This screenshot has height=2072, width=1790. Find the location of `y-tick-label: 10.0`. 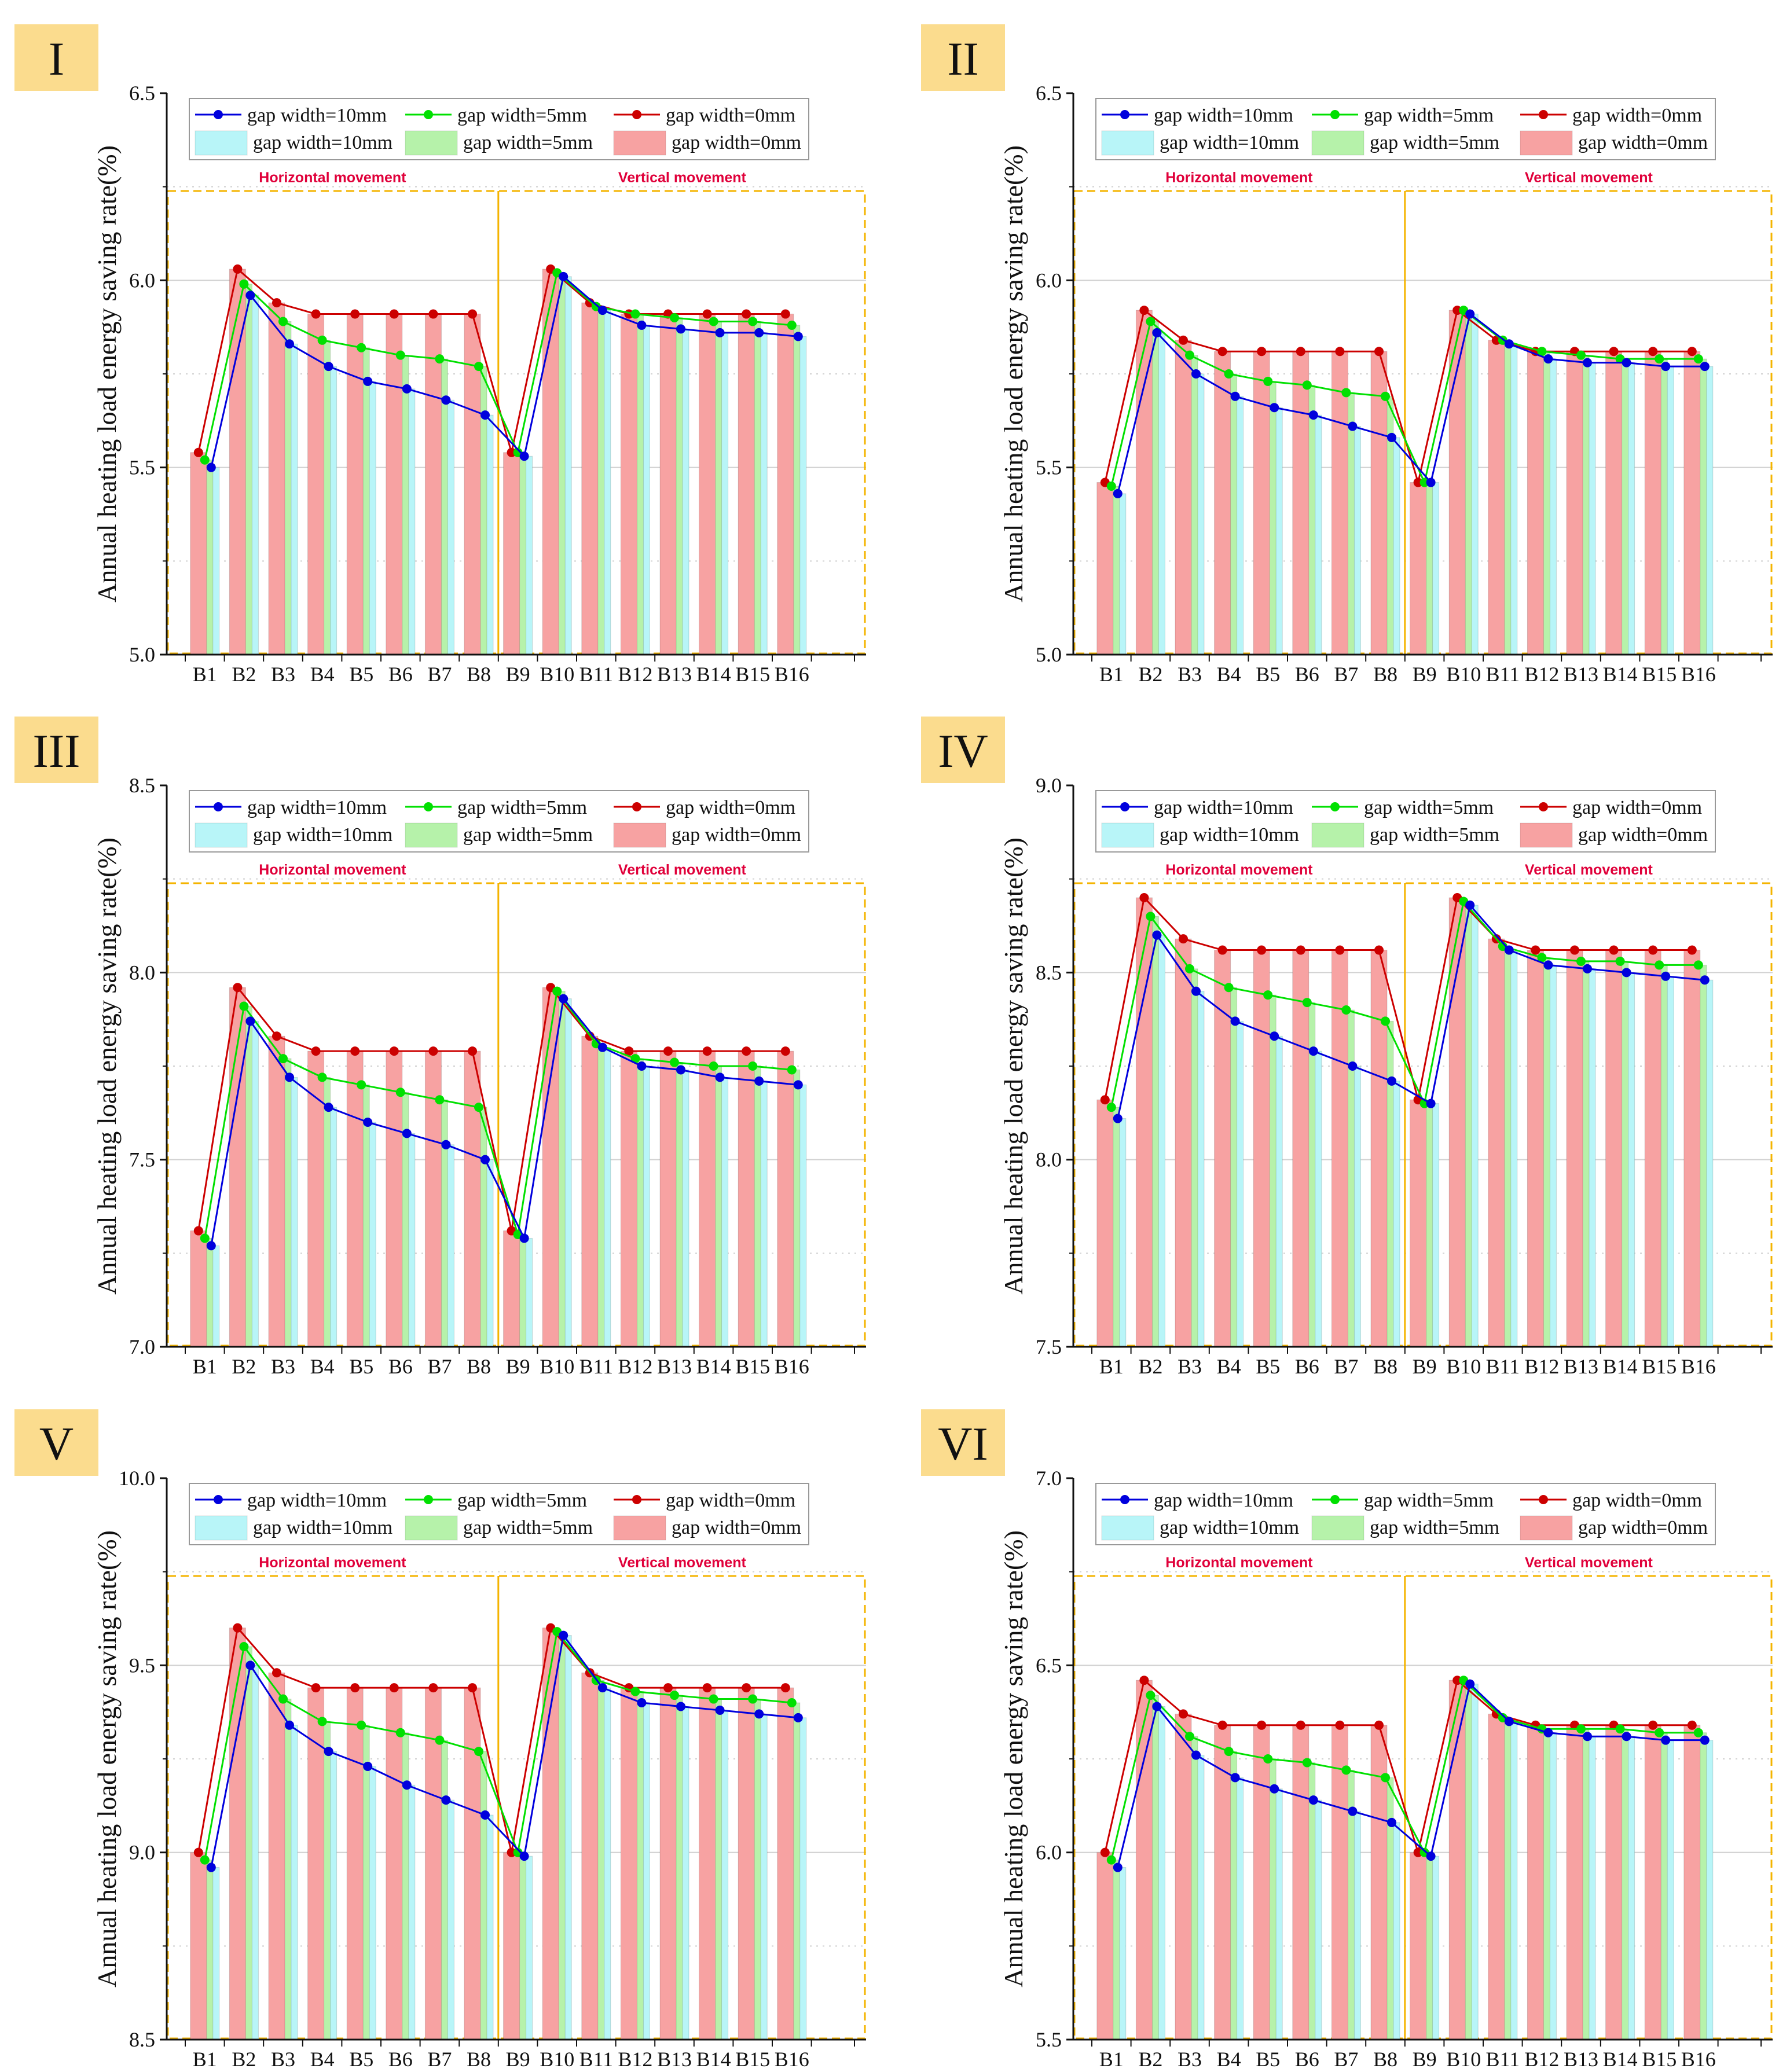

y-tick-label: 10.0 is located at coordinates (137, 1478).